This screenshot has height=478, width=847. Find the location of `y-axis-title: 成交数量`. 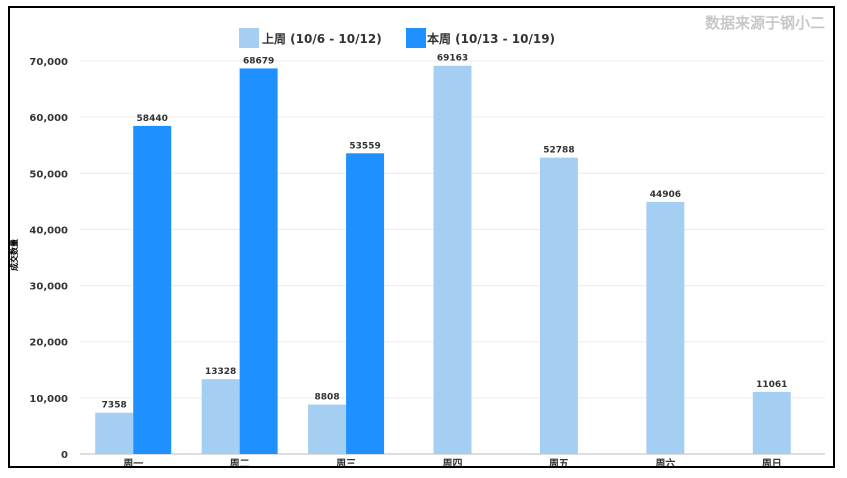

y-axis-title: 成交数量 is located at coordinates (14, 255).